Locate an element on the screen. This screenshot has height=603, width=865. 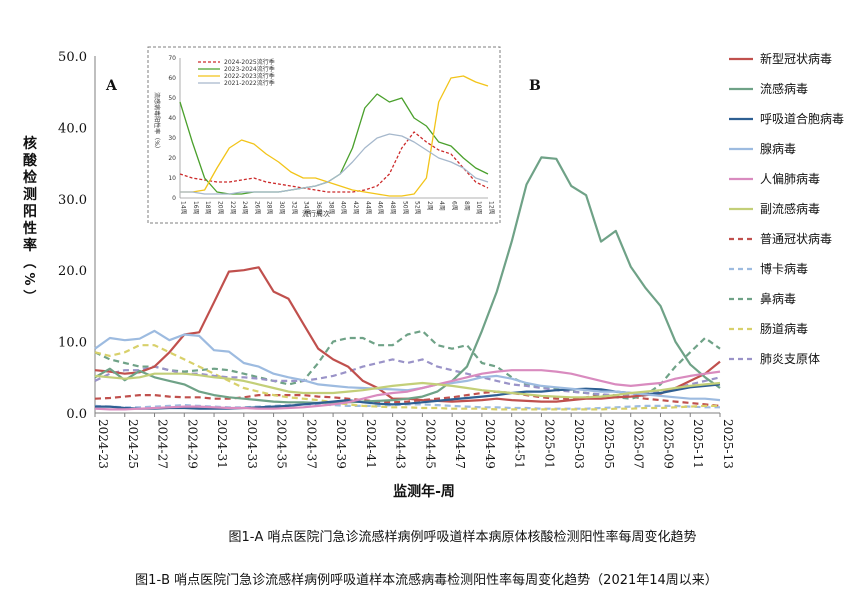
legend-label: 博卡病毒 is located at coordinates (784, 268).